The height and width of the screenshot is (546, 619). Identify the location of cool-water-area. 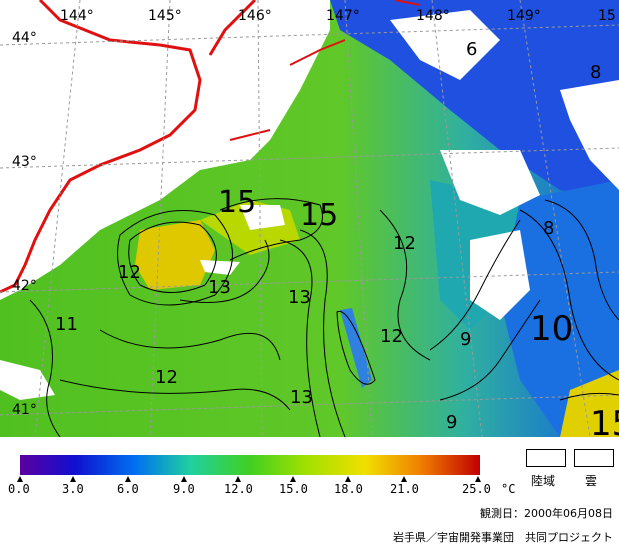
(559, 308).